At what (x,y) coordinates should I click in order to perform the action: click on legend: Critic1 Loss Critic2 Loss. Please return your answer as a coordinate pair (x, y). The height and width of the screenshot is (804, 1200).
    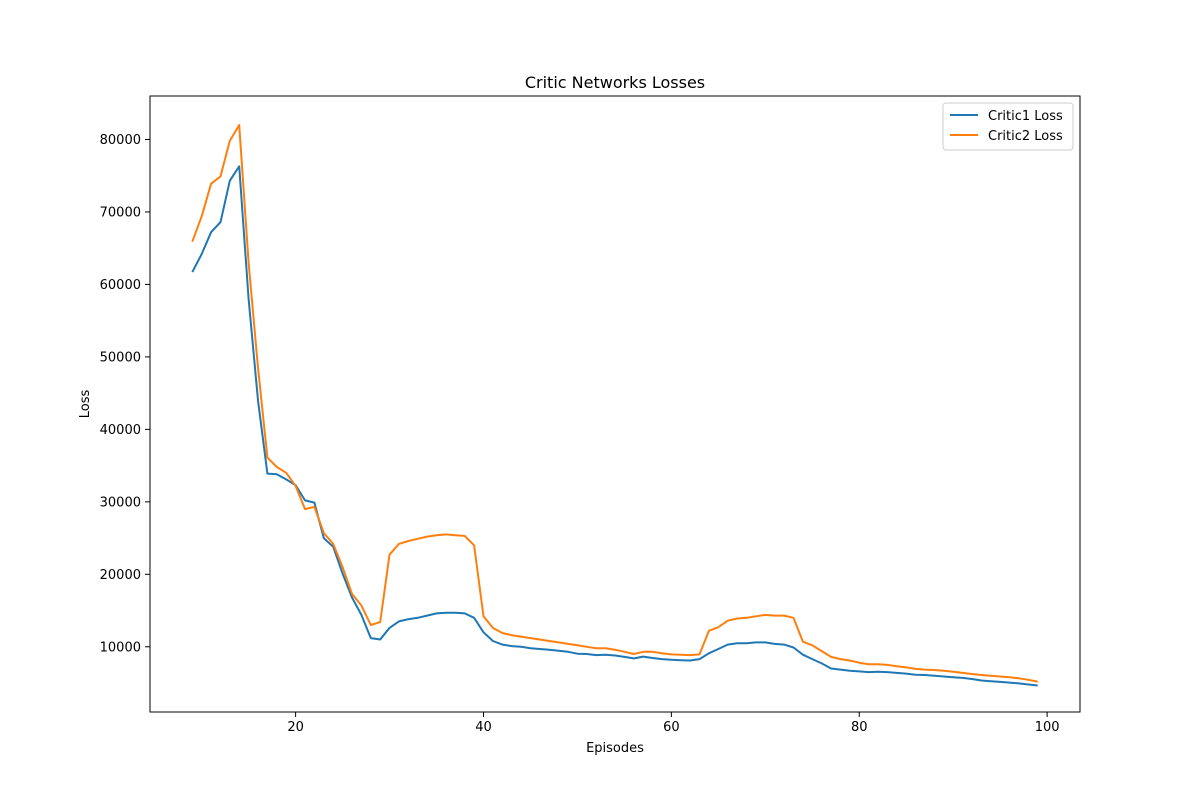
    Looking at the image, I should click on (1008, 126).